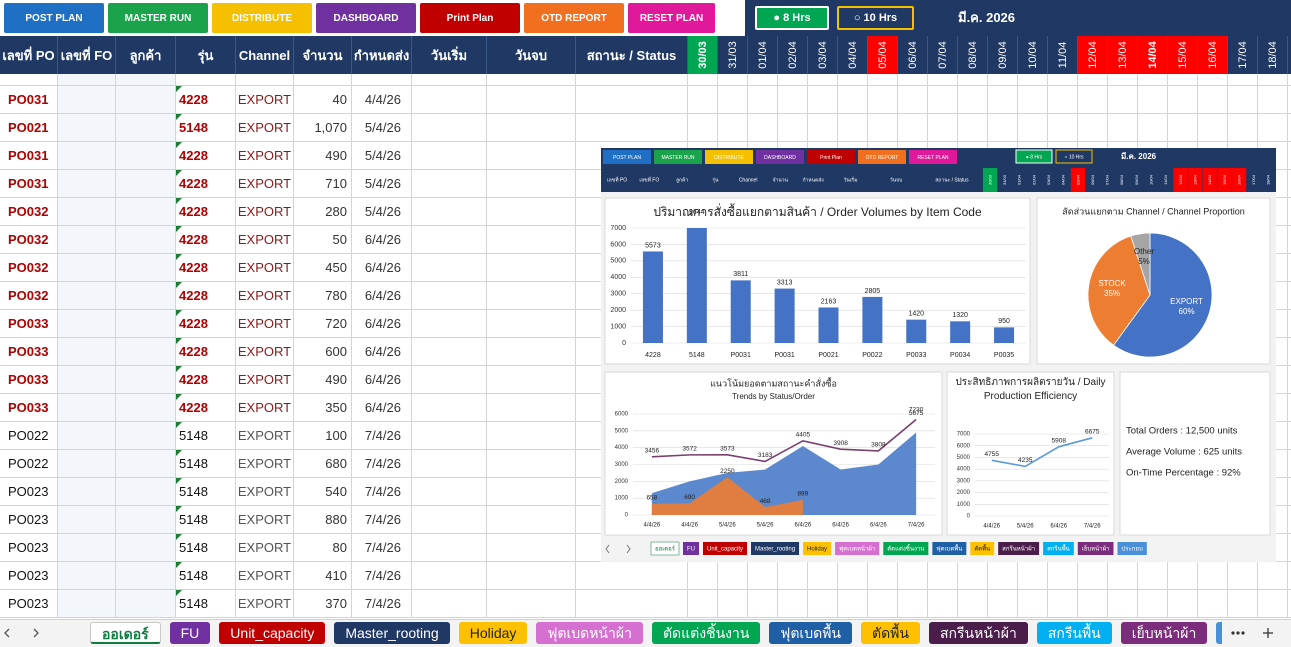 This screenshot has width=1291, height=647. I want to click on date-label: 30/03, so click(702, 55).